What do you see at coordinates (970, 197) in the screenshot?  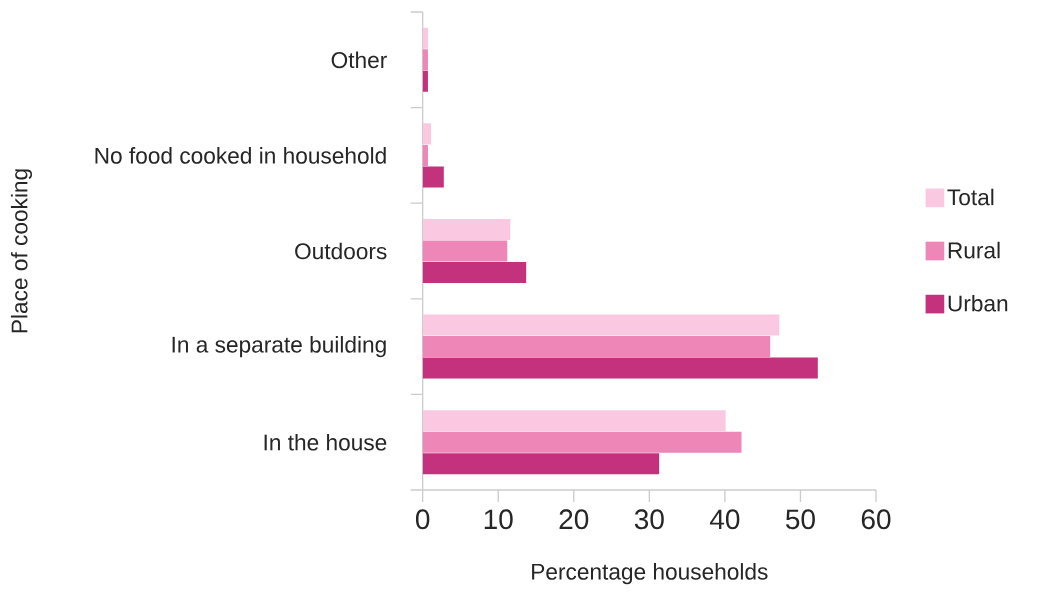 I see `legend-label: Total` at bounding box center [970, 197].